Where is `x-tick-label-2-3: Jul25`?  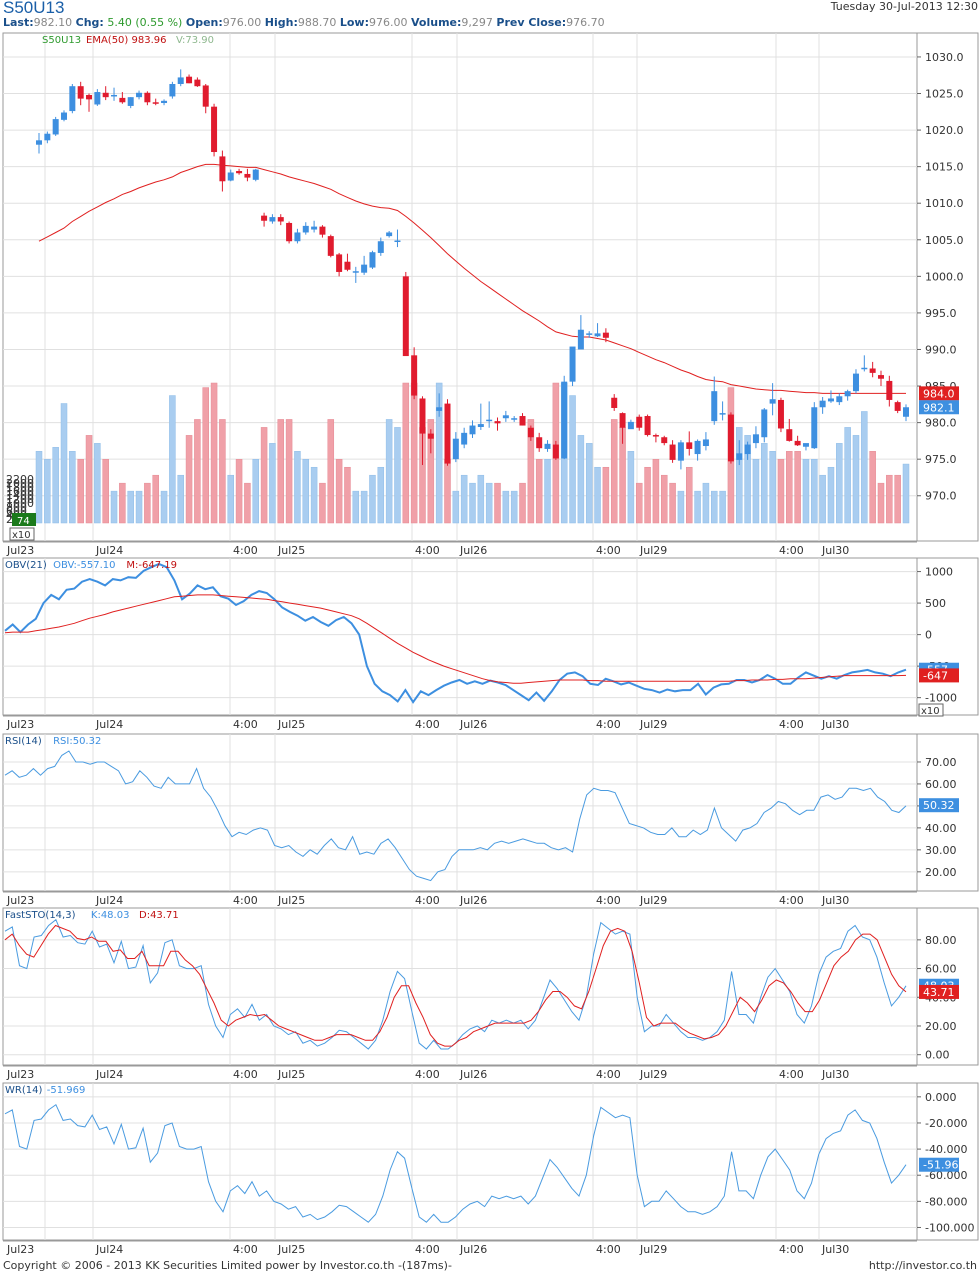
x-tick-label-2-3: Jul25 is located at coordinates (291, 900).